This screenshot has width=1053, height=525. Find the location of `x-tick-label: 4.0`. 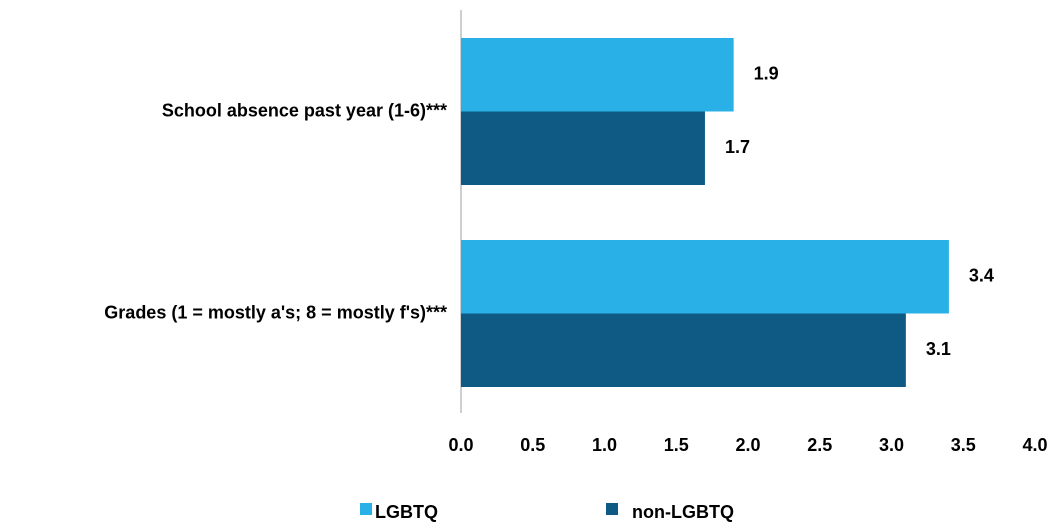

x-tick-label: 4.0 is located at coordinates (1034, 445).